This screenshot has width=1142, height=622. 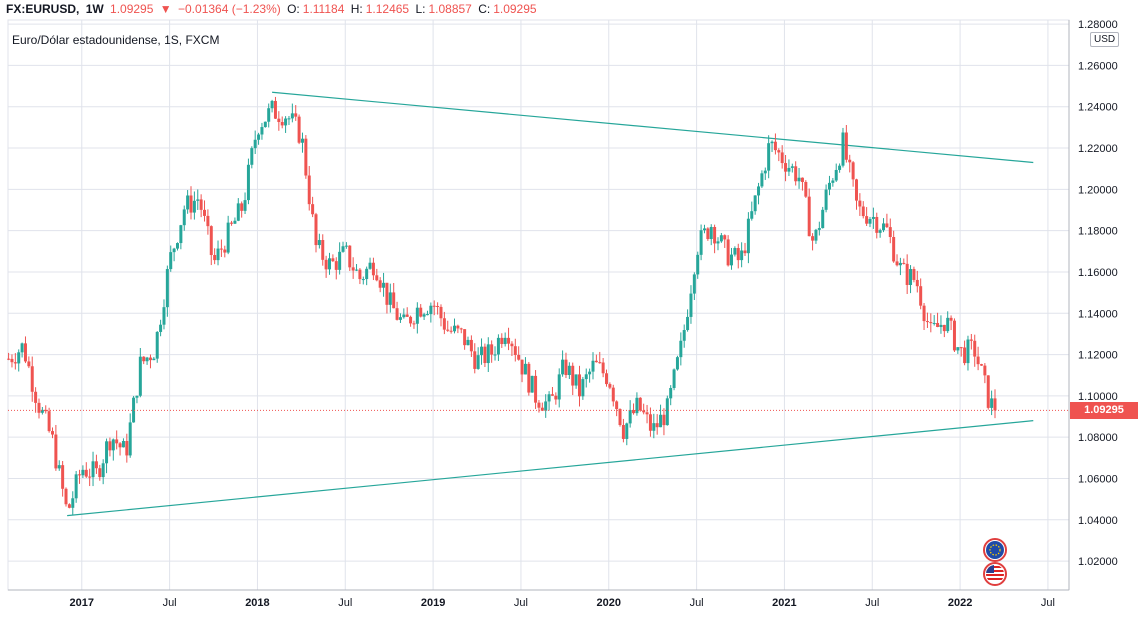 I want to click on trendline, so click(x=550, y=468).